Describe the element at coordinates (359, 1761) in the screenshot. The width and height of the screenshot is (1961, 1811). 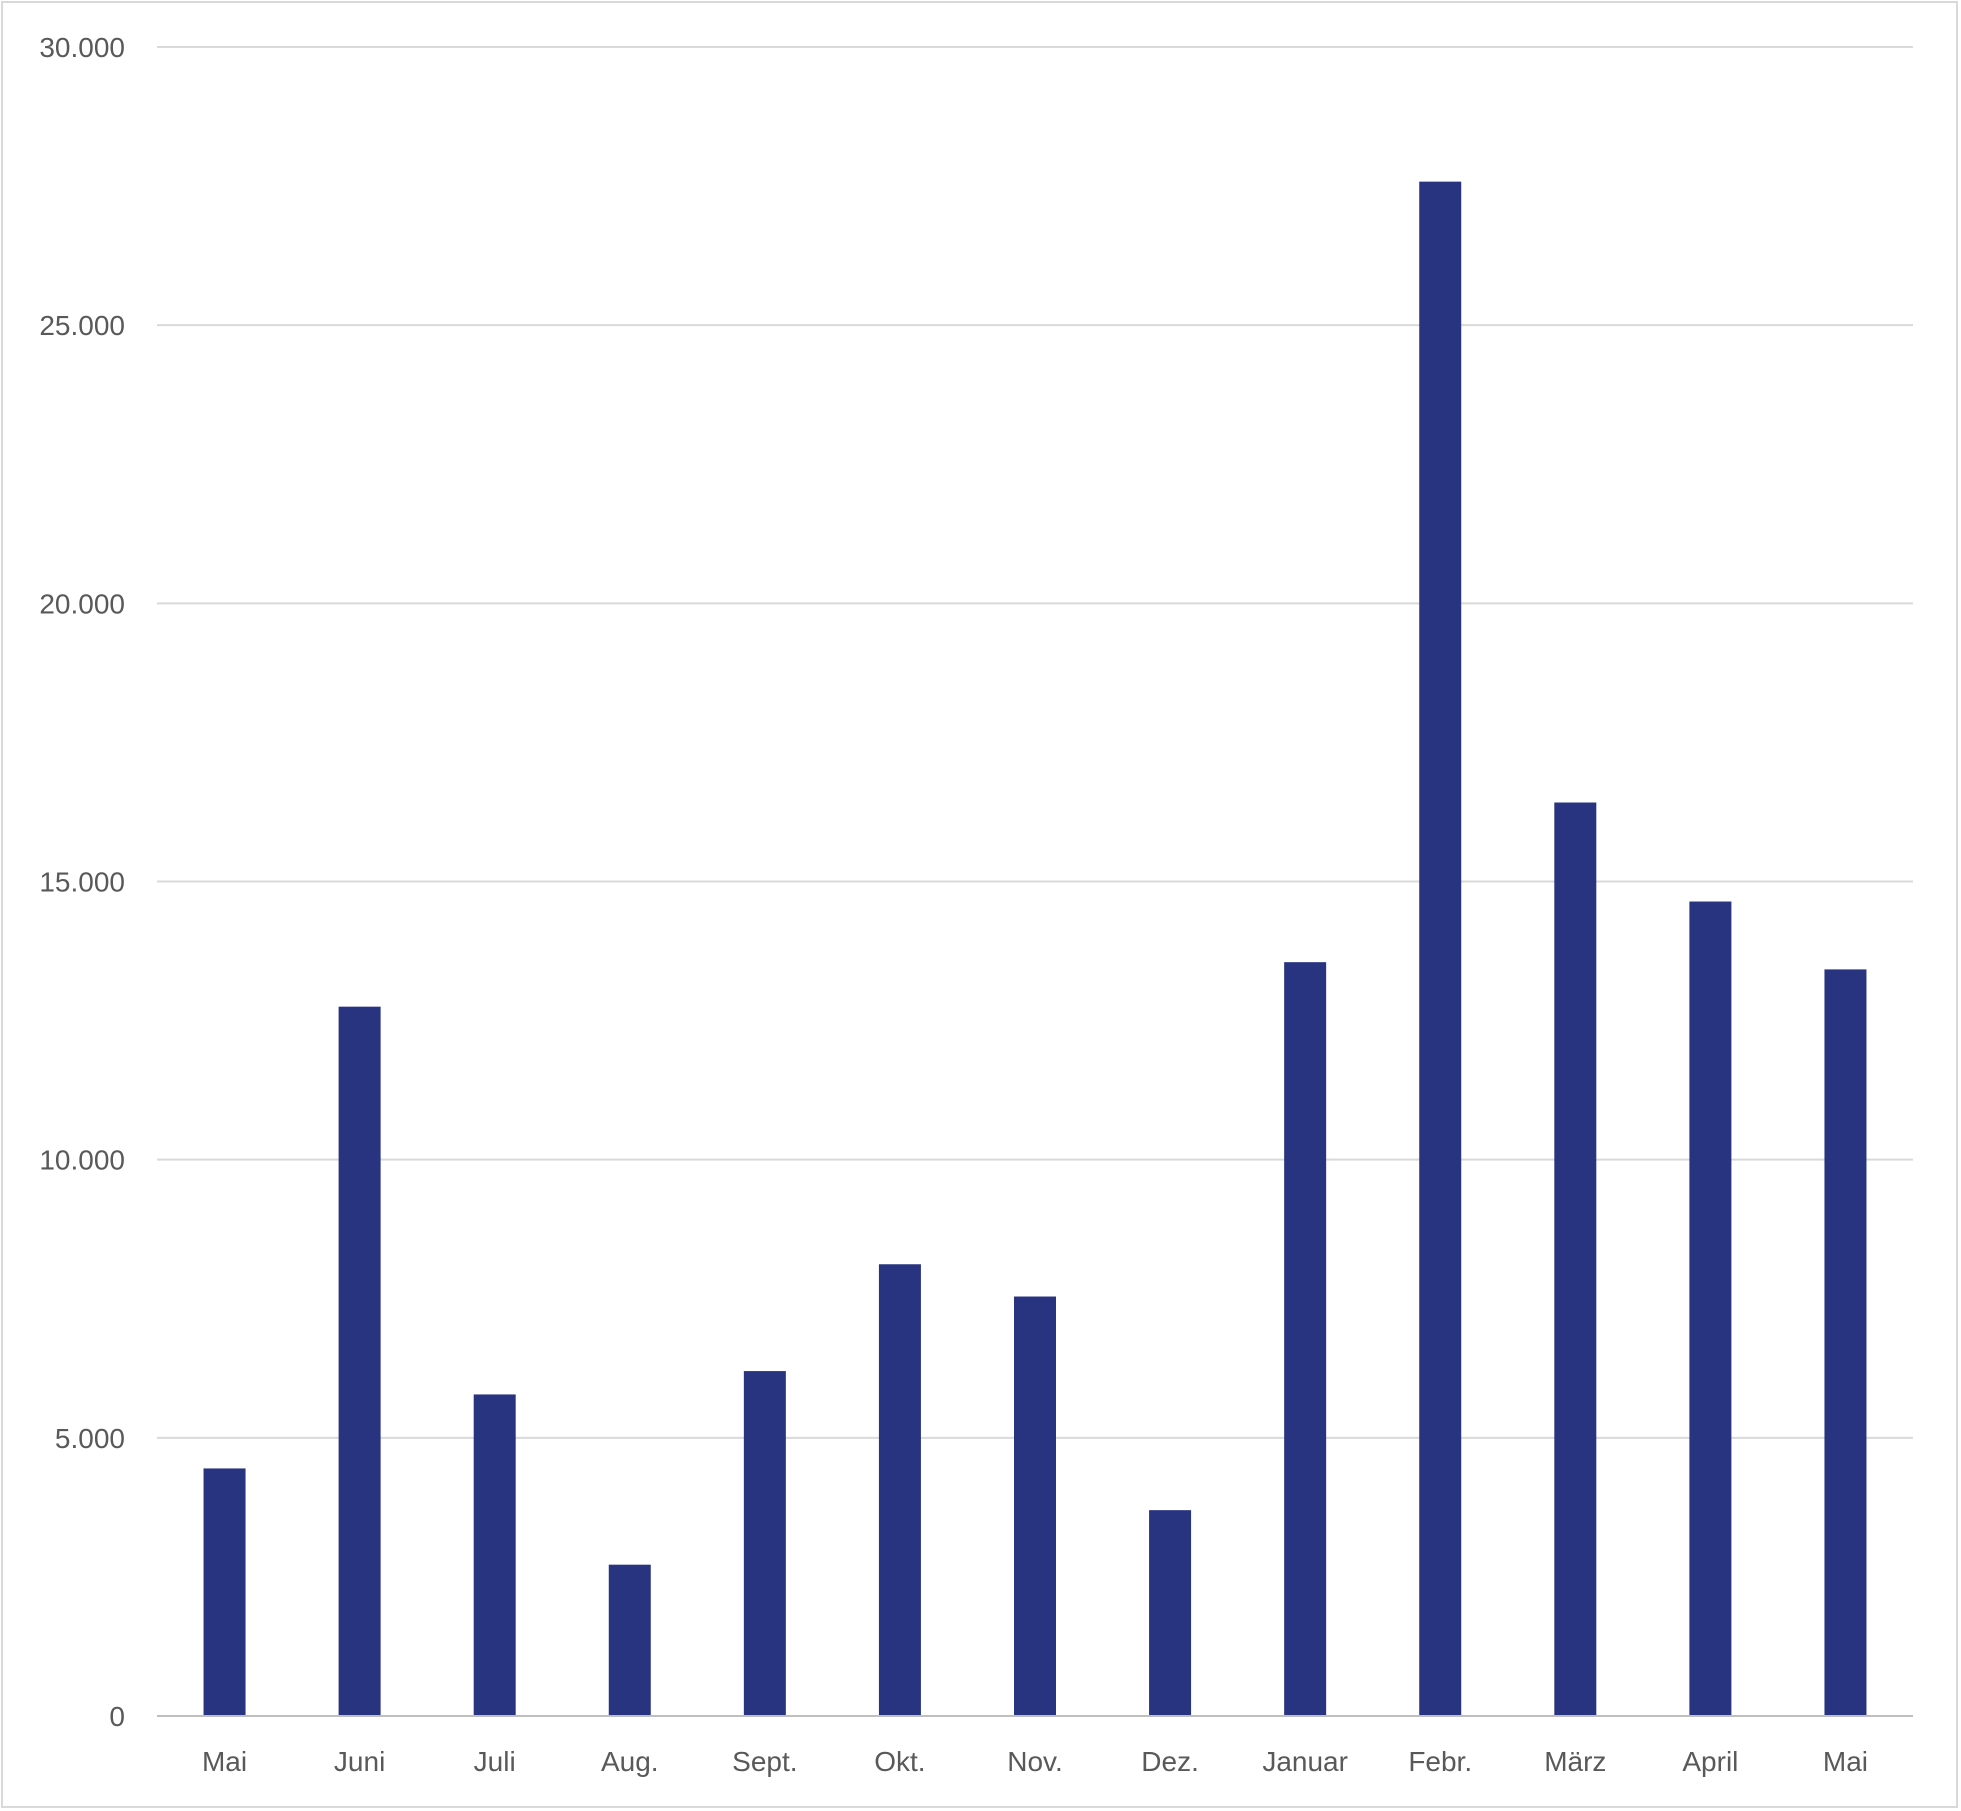
I see `x-tick-label: Juni` at that location.